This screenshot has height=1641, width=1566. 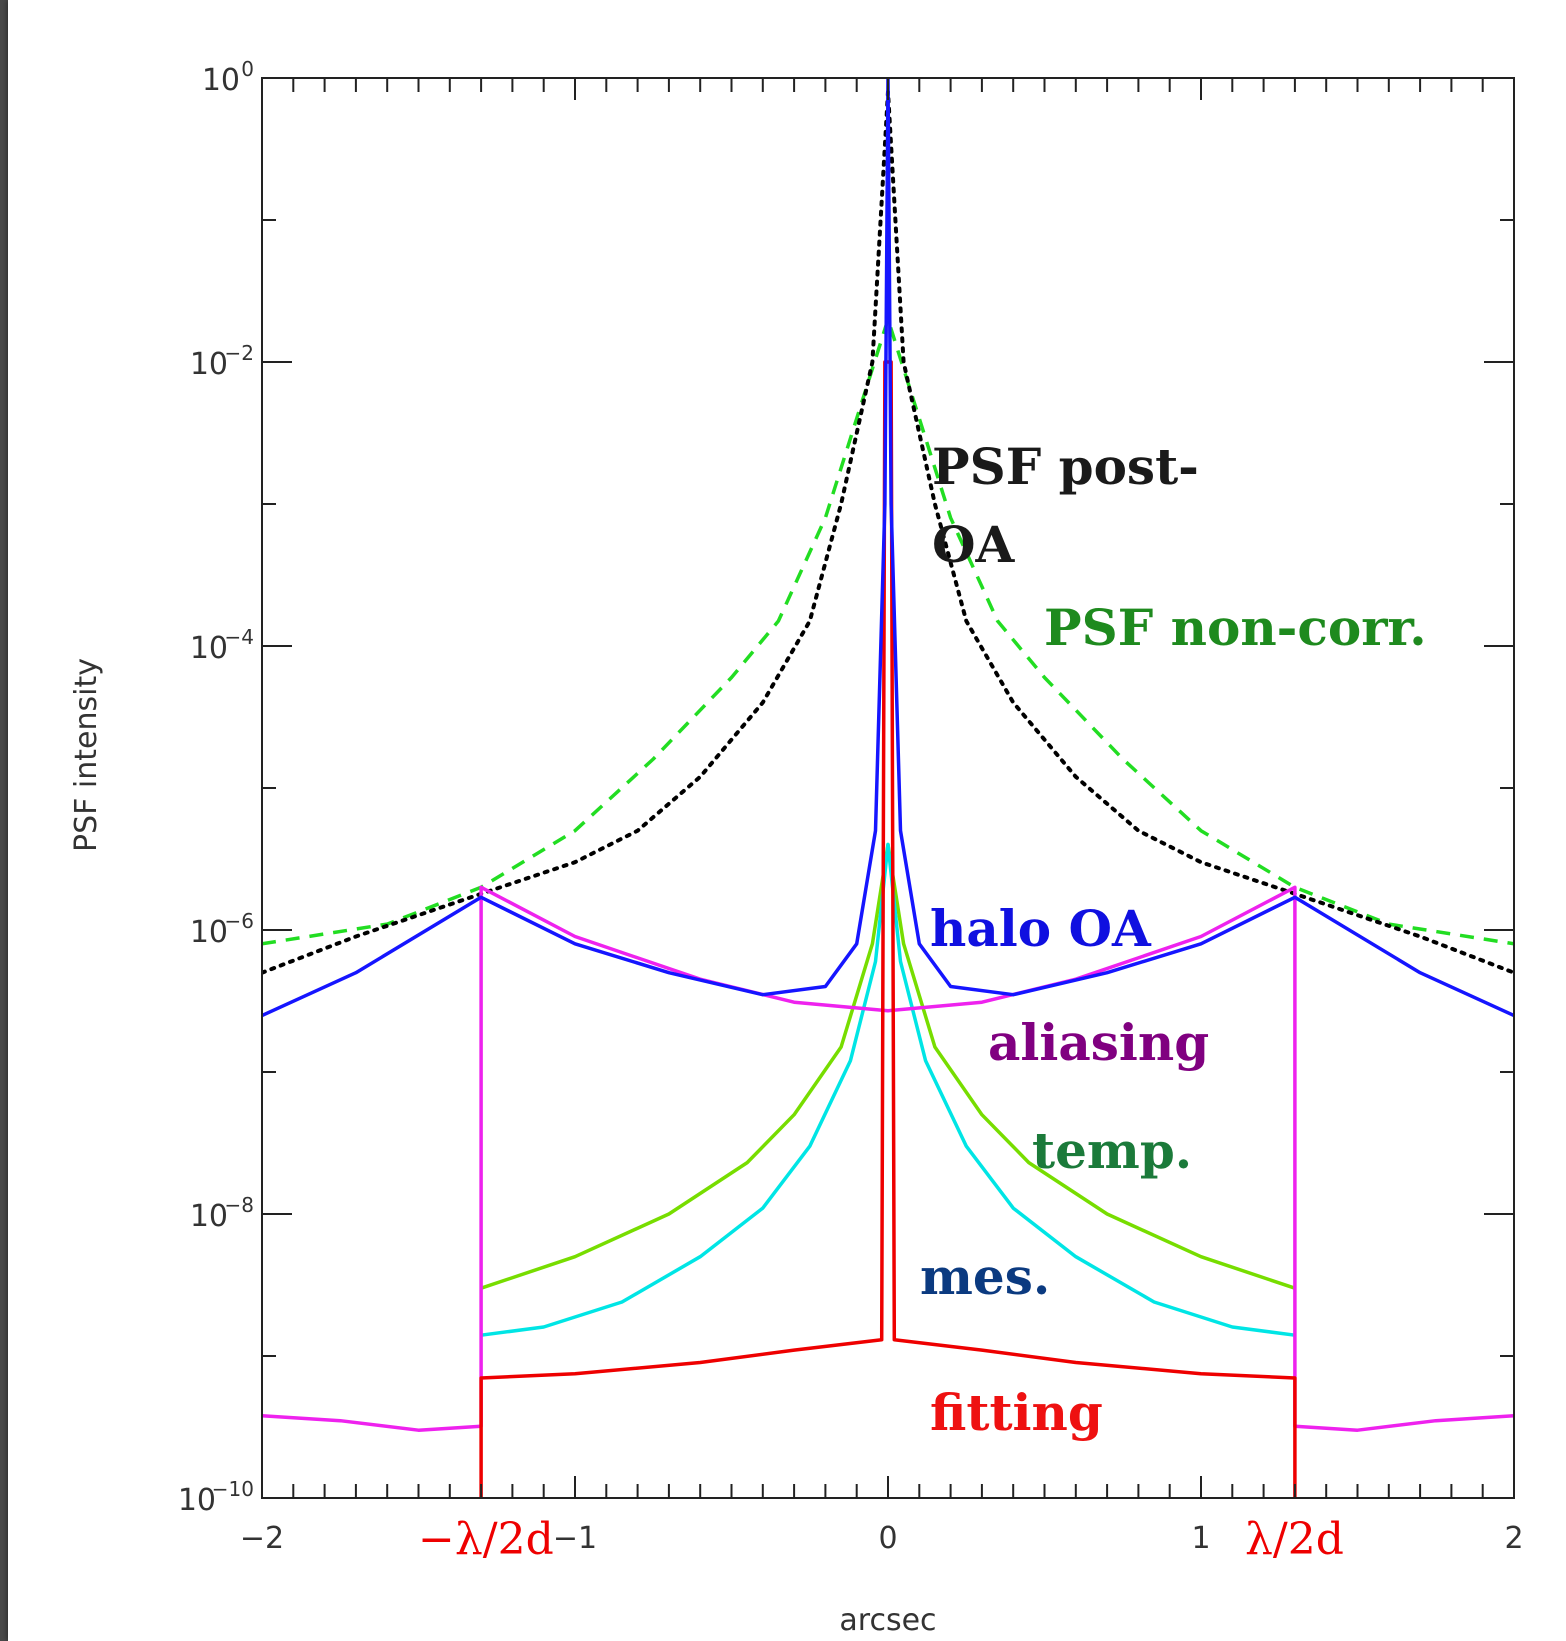 I want to click on x-tick-label: −2, so click(x=262, y=1538).